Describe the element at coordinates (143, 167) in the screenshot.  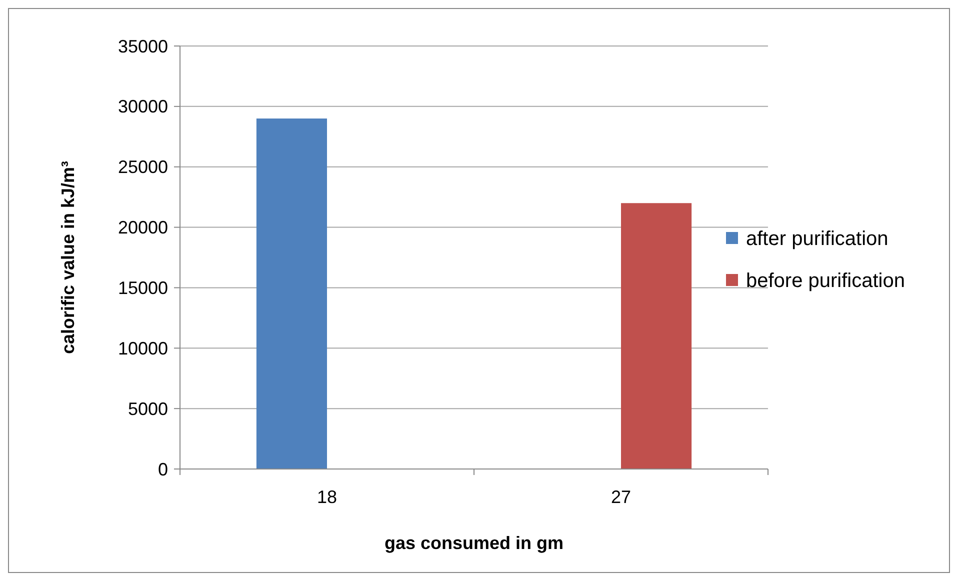
I see `y-tick-label: 25000` at that location.